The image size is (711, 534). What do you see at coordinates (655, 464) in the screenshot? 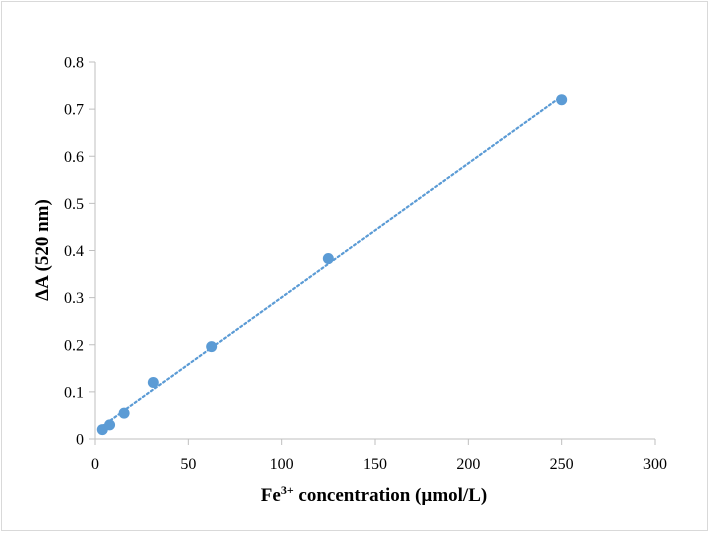
I see `x-tick-label: 300` at bounding box center [655, 464].